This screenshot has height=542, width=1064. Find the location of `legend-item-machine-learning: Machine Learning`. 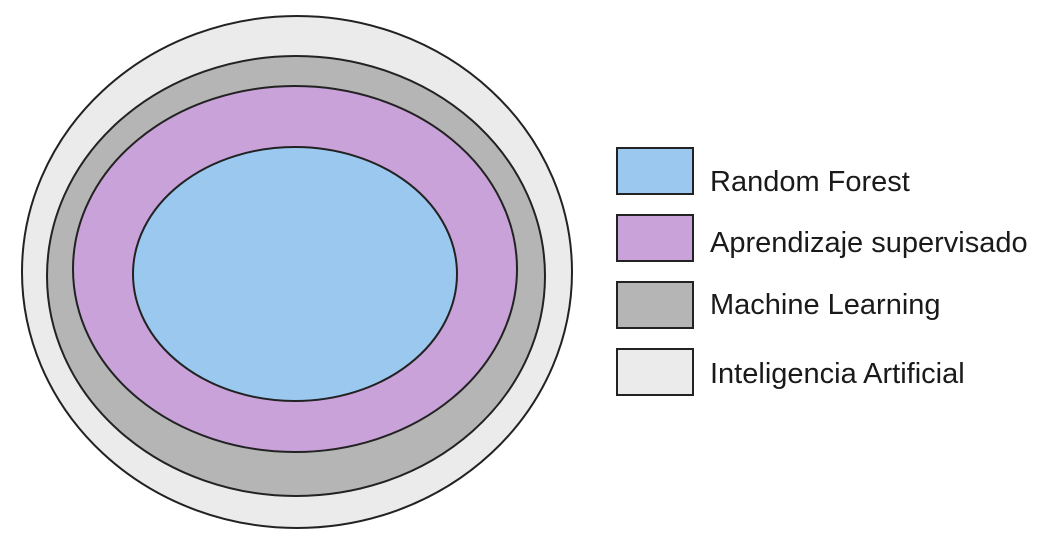

legend-item-machine-learning: Machine Learning is located at coordinates (778, 305).